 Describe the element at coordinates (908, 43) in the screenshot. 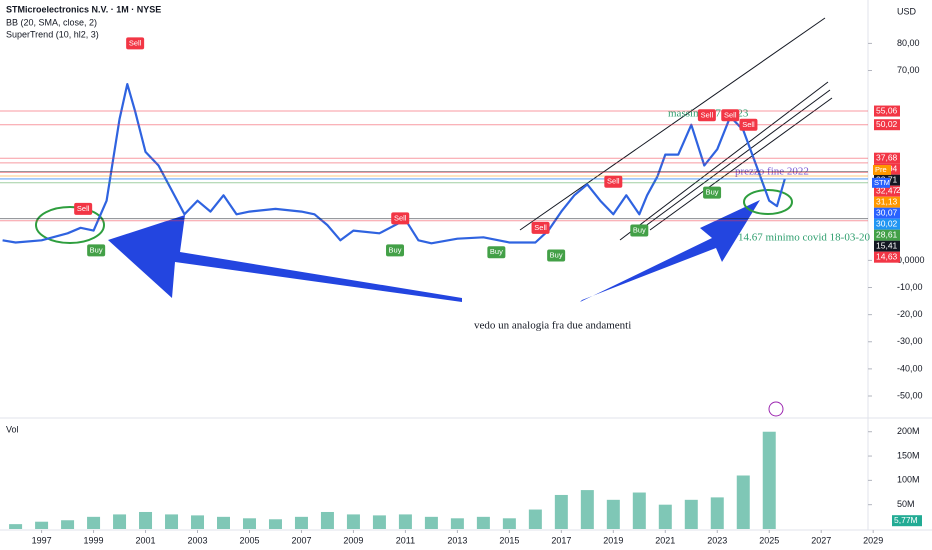

I see `y-tick-label: 80,00` at that location.